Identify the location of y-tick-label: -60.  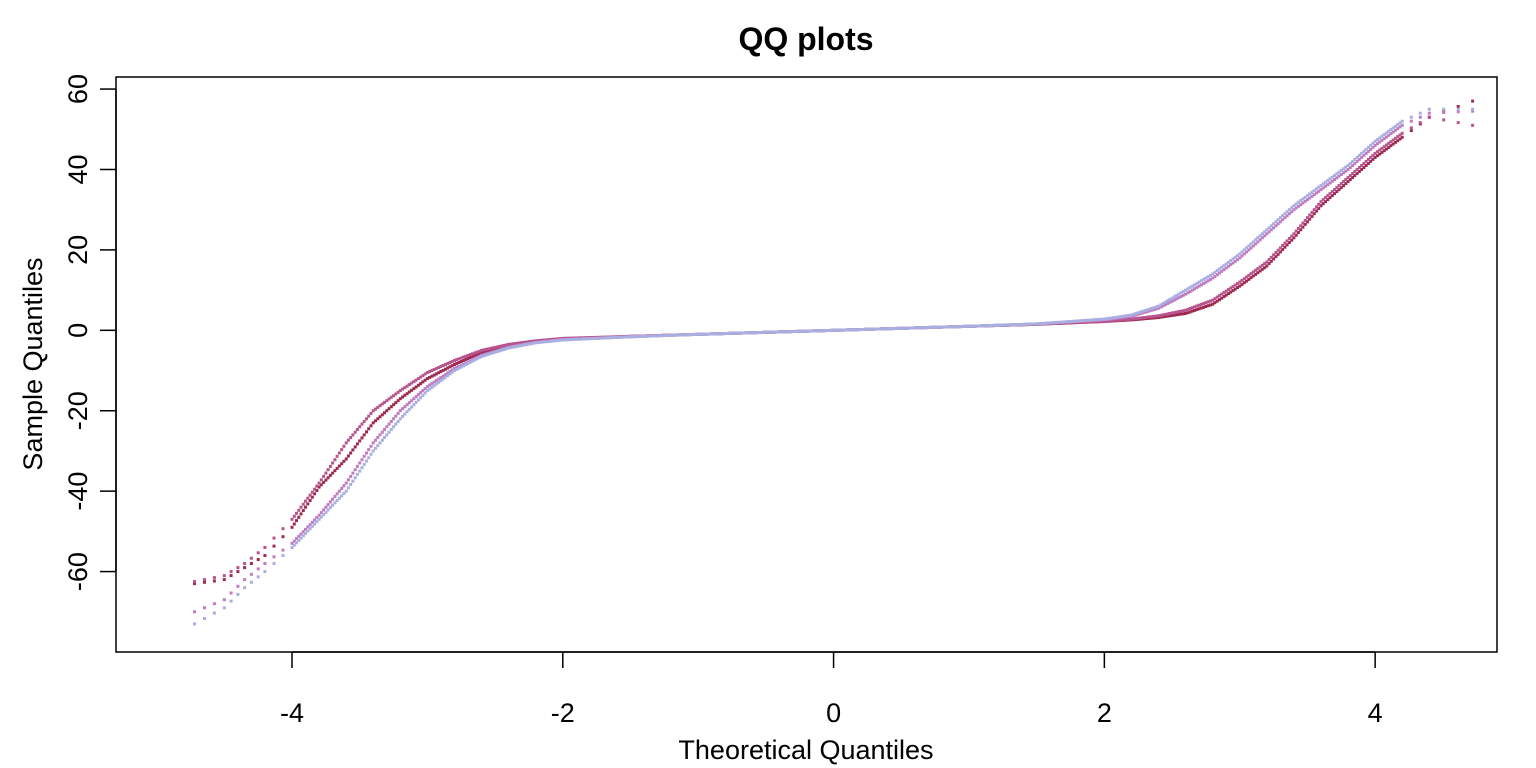
(78, 571).